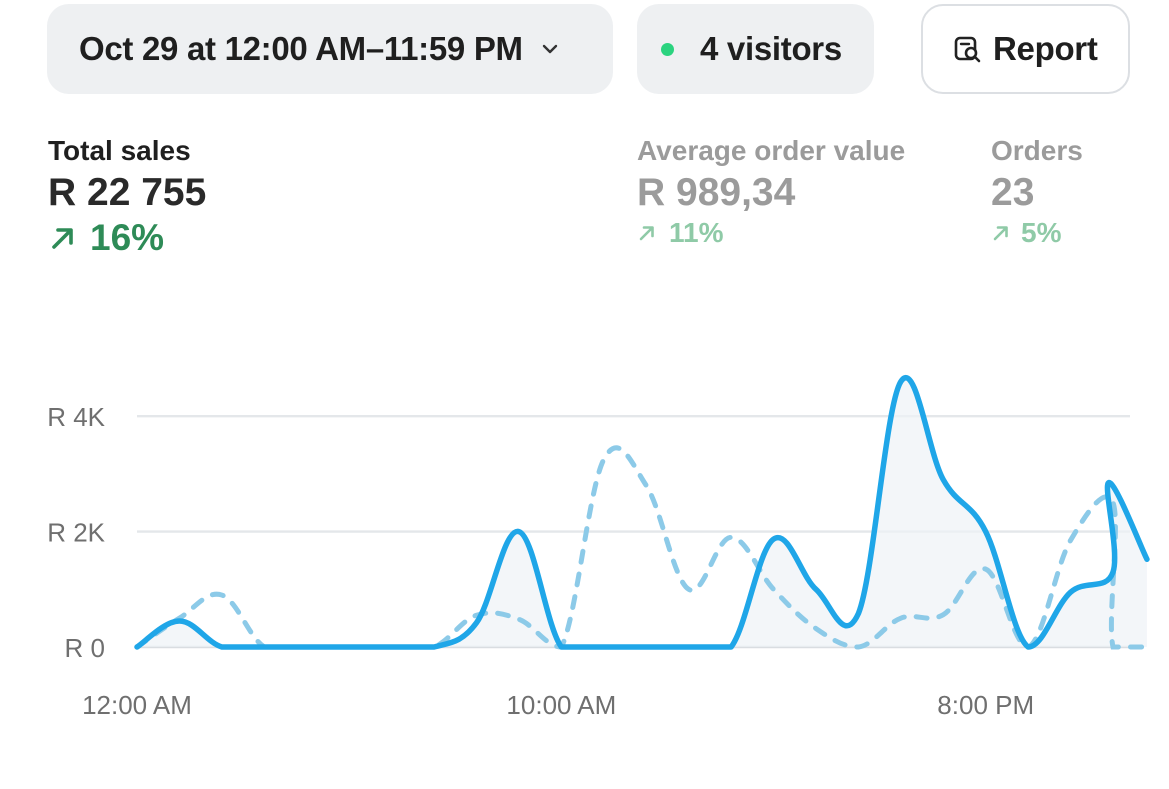 The height and width of the screenshot is (789, 1169). Describe the element at coordinates (667, 49) in the screenshot. I see `live-dot-icon` at that location.